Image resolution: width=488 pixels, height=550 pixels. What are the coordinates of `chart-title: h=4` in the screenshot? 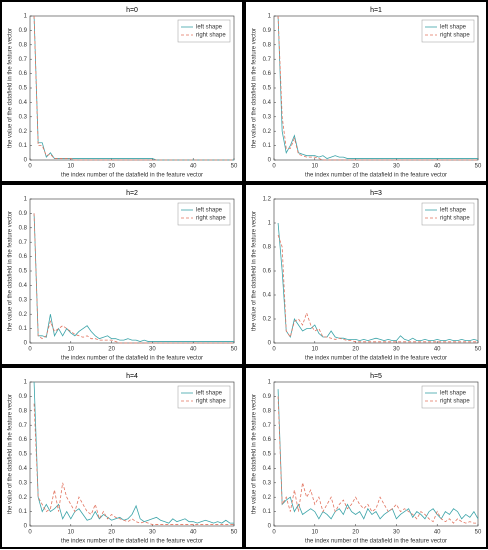 It's located at (132, 376).